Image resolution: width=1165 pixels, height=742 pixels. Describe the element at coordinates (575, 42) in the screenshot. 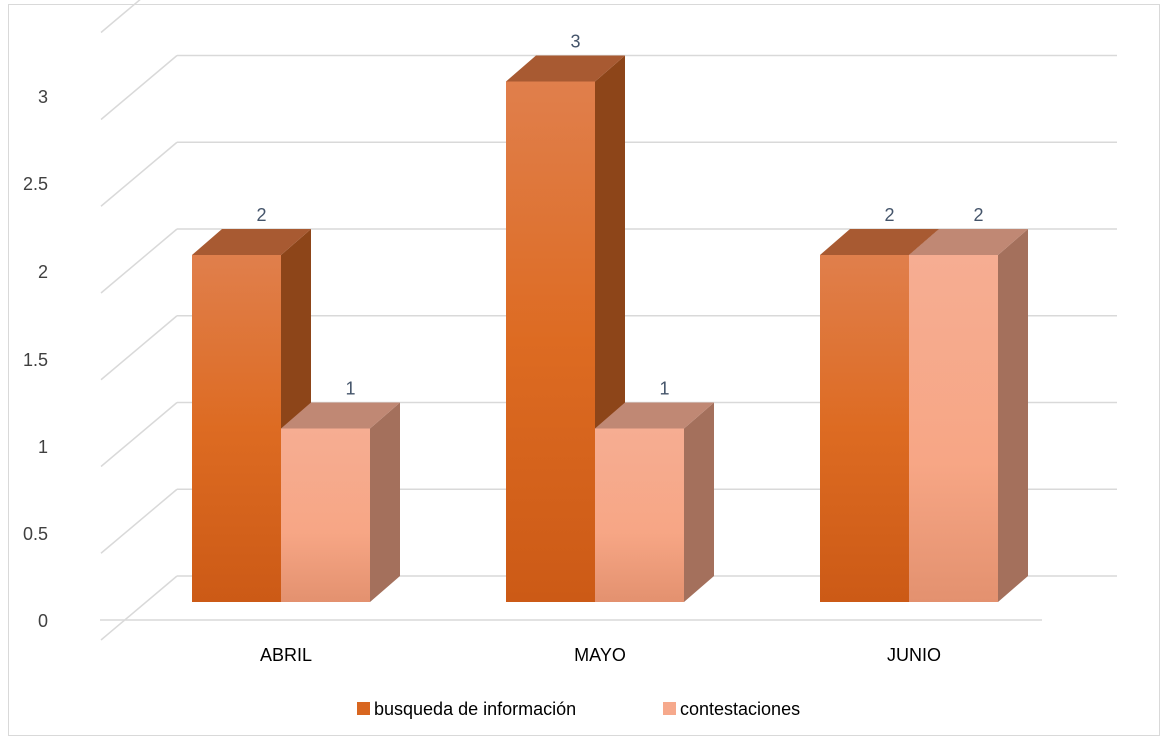

I see `data-label: 3` at that location.